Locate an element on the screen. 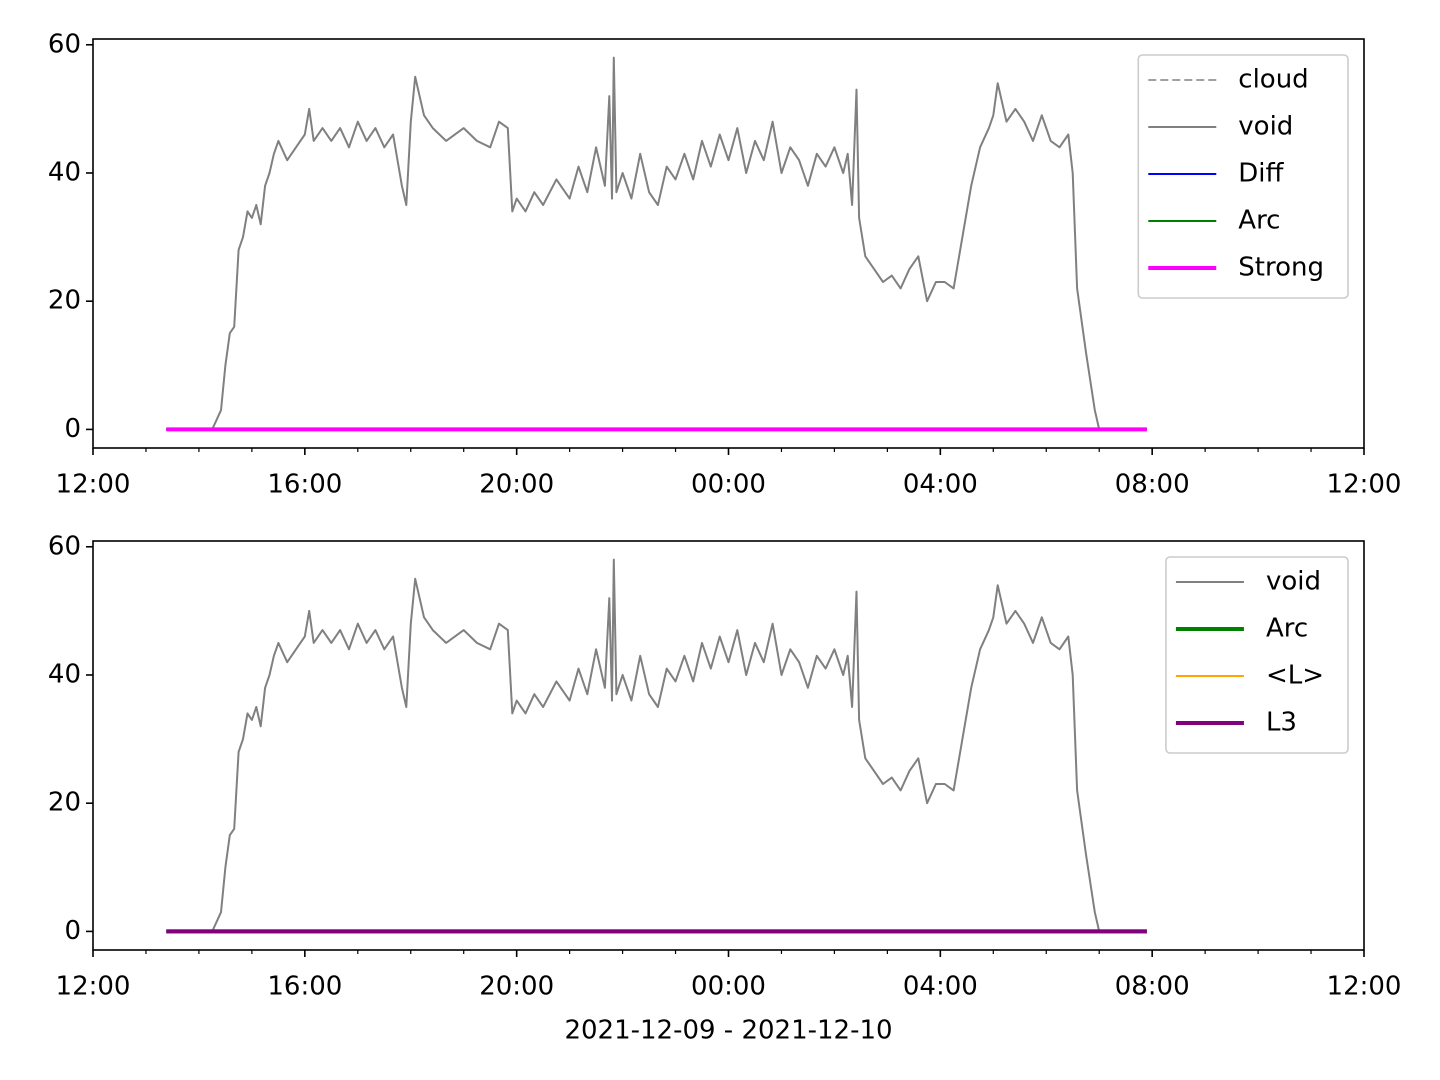  legend: cloud void Diff Arc Strong is located at coordinates (1243, 176).